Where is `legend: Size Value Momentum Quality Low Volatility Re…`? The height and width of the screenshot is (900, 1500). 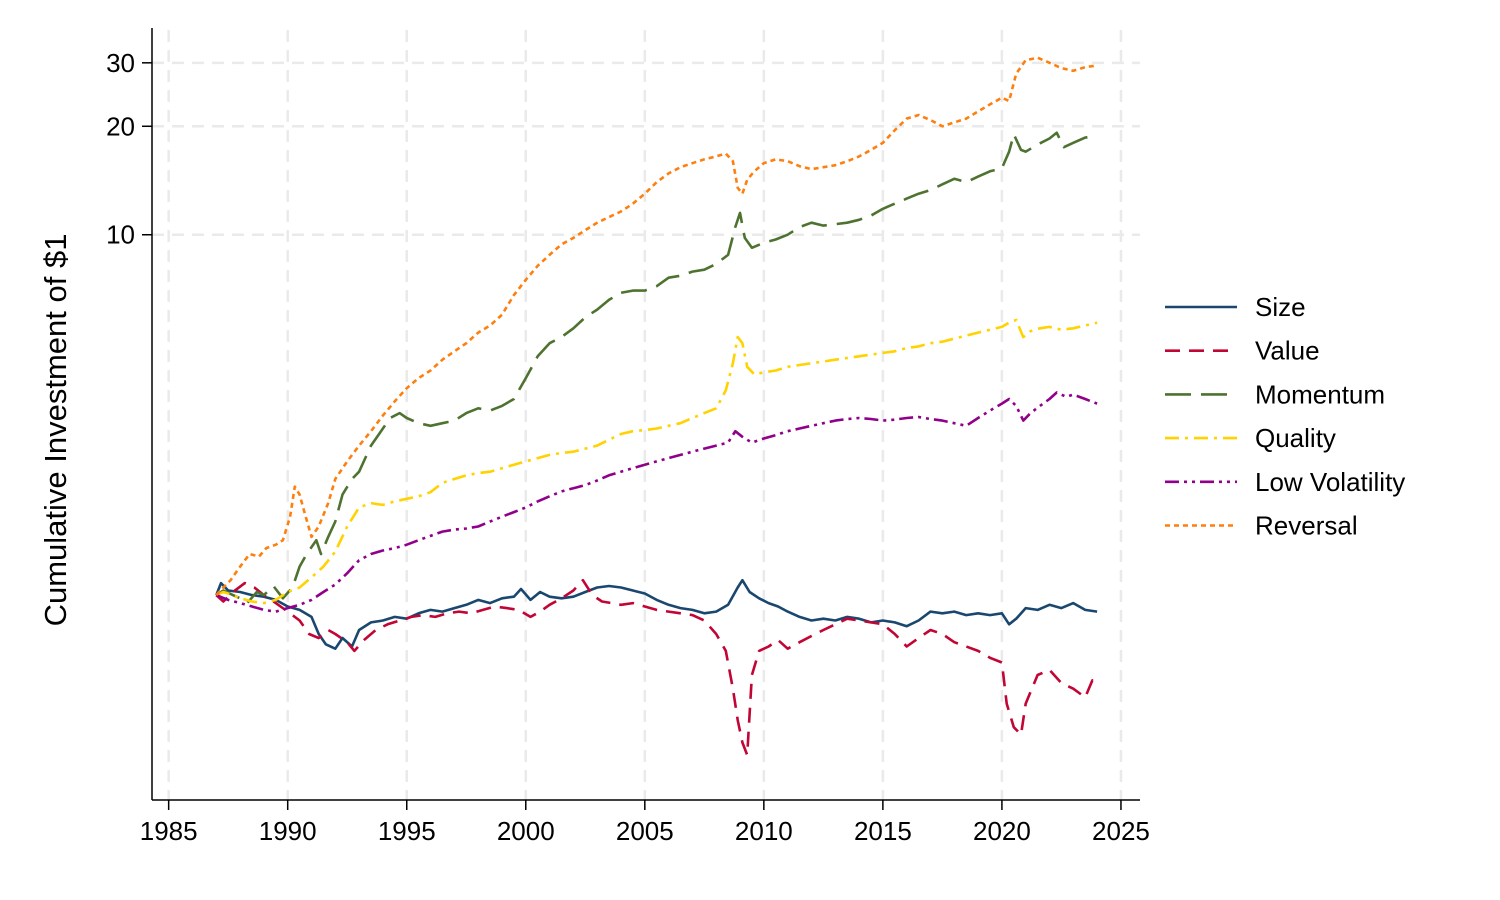 legend: Size Value Momentum Quality Low Volatility Re… is located at coordinates (1285, 416).